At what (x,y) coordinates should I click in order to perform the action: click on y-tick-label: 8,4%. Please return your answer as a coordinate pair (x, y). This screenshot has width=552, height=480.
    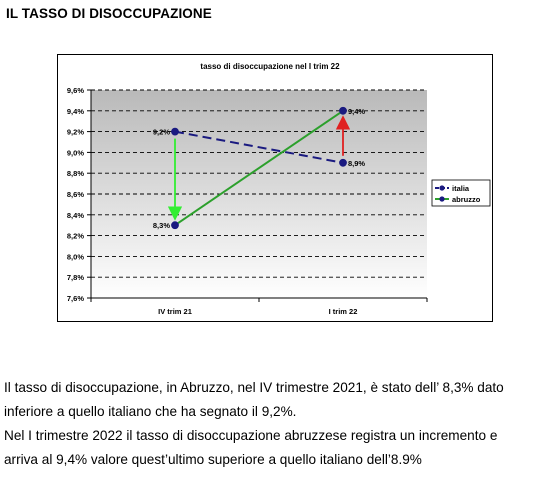
    Looking at the image, I should click on (75, 215).